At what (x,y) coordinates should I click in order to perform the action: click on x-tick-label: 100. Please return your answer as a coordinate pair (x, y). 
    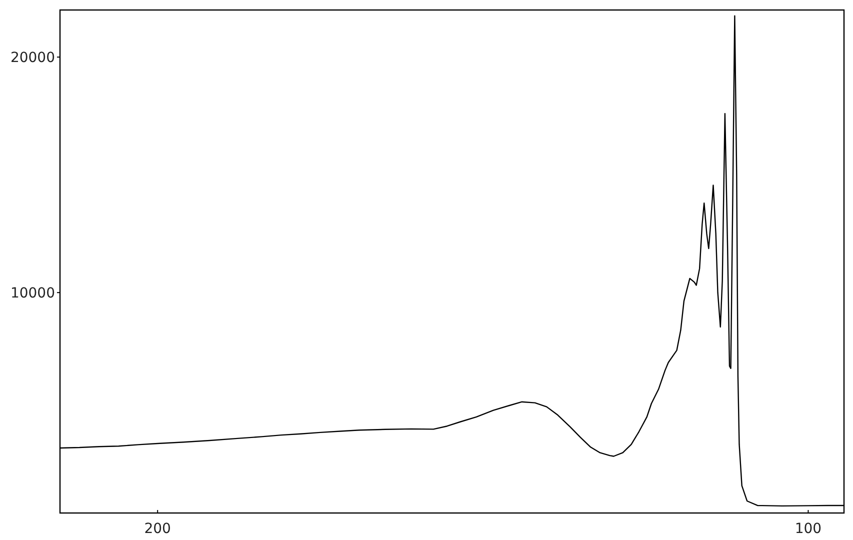
    Looking at the image, I should click on (808, 529).